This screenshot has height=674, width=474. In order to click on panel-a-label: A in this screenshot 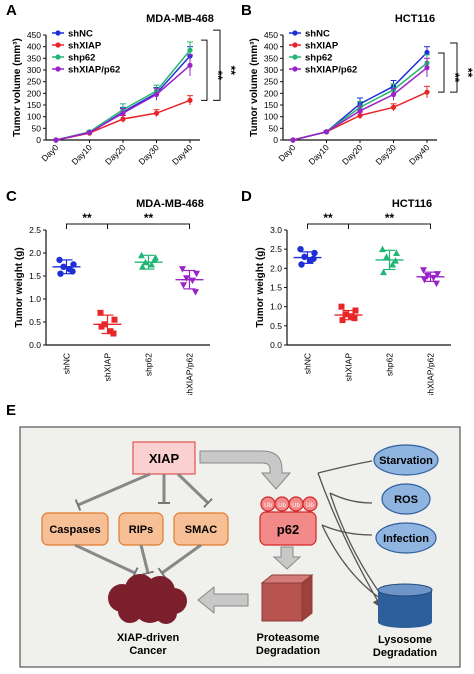, I will do `click(11, 10)`.